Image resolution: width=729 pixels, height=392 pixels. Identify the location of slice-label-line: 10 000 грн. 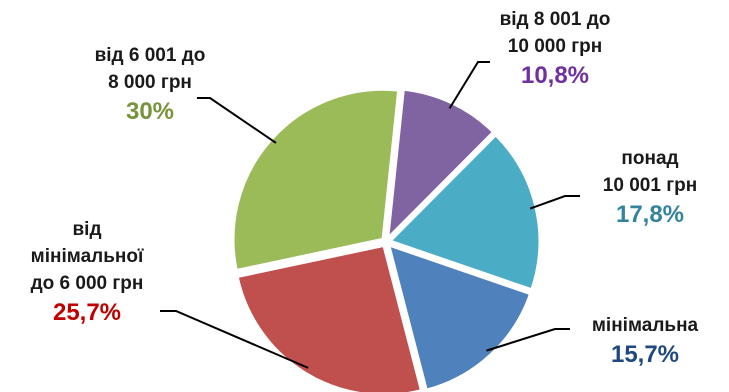
(555, 46).